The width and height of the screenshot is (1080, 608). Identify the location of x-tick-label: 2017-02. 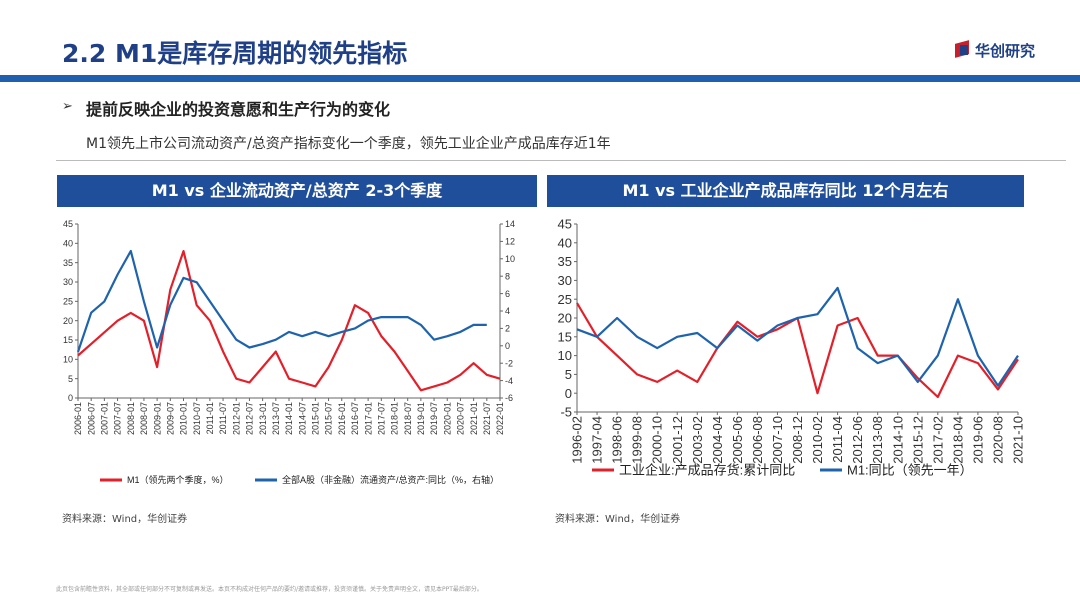
(937, 440).